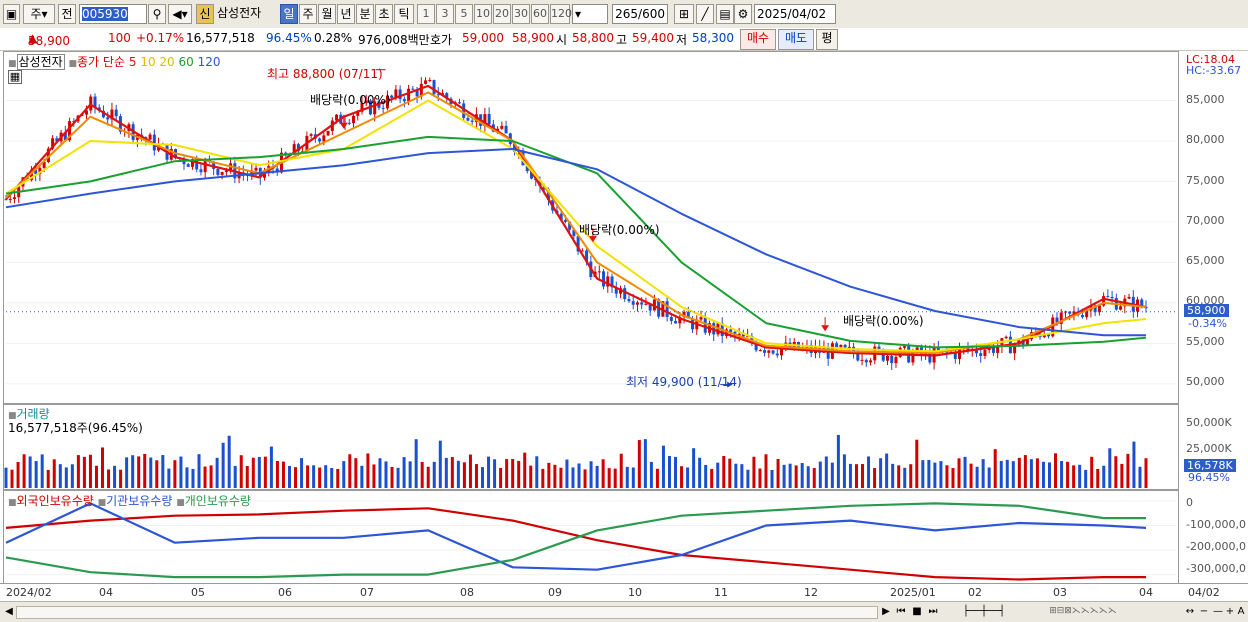 The width and height of the screenshot is (1248, 622). What do you see at coordinates (521, 14) in the screenshot?
I see `interval-30: 30` at bounding box center [521, 14].